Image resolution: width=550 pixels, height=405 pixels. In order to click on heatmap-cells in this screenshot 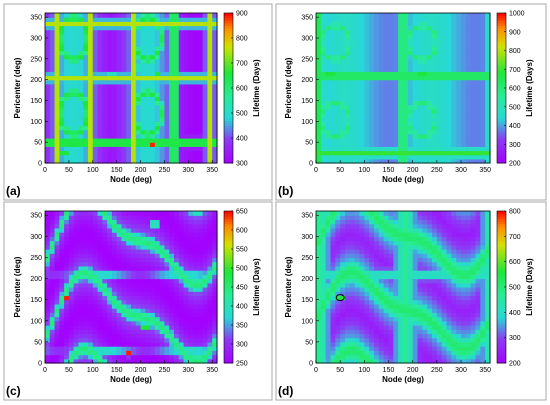, I will do `click(131, 88)`.